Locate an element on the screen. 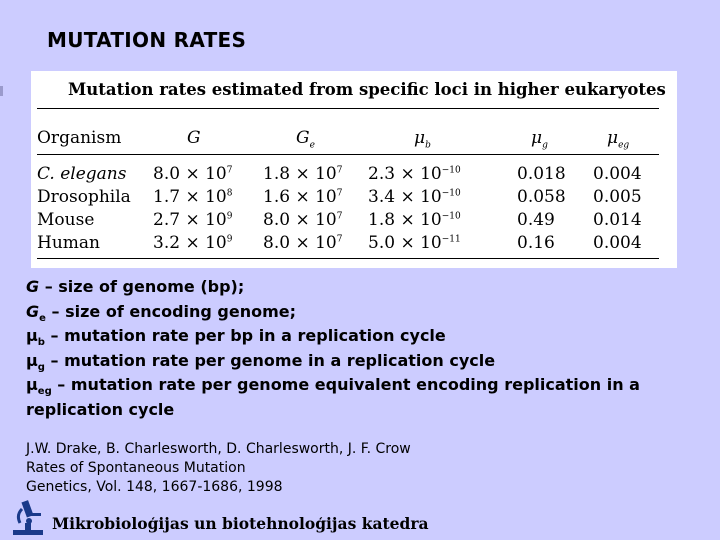  reference-title: Rates of Spontaneous Mutation is located at coordinates (136, 468).